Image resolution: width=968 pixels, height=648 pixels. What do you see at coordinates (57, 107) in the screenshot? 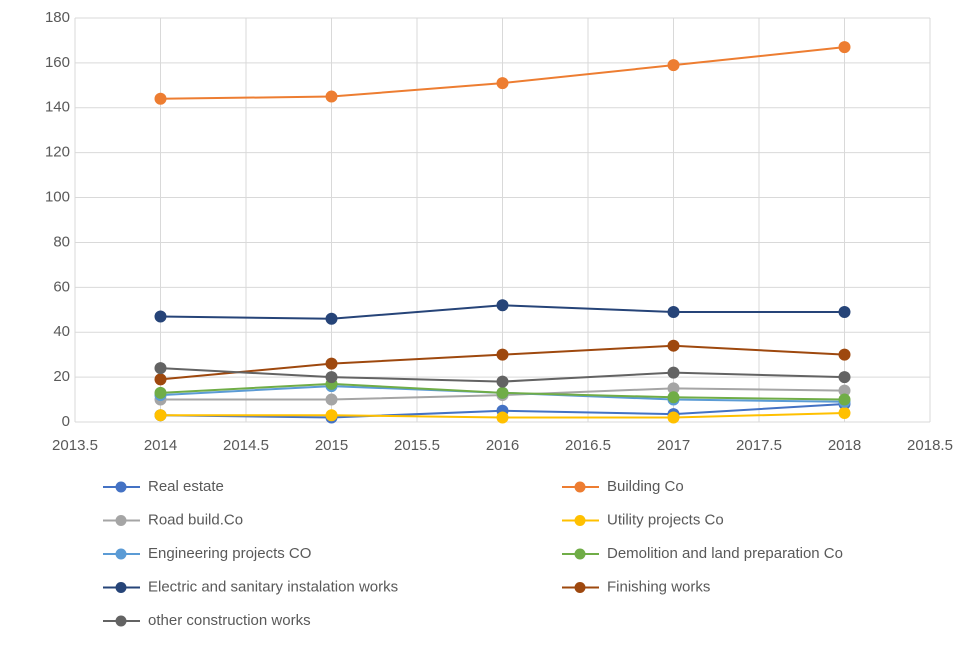
I see `y-tick-label: 140` at bounding box center [57, 107].